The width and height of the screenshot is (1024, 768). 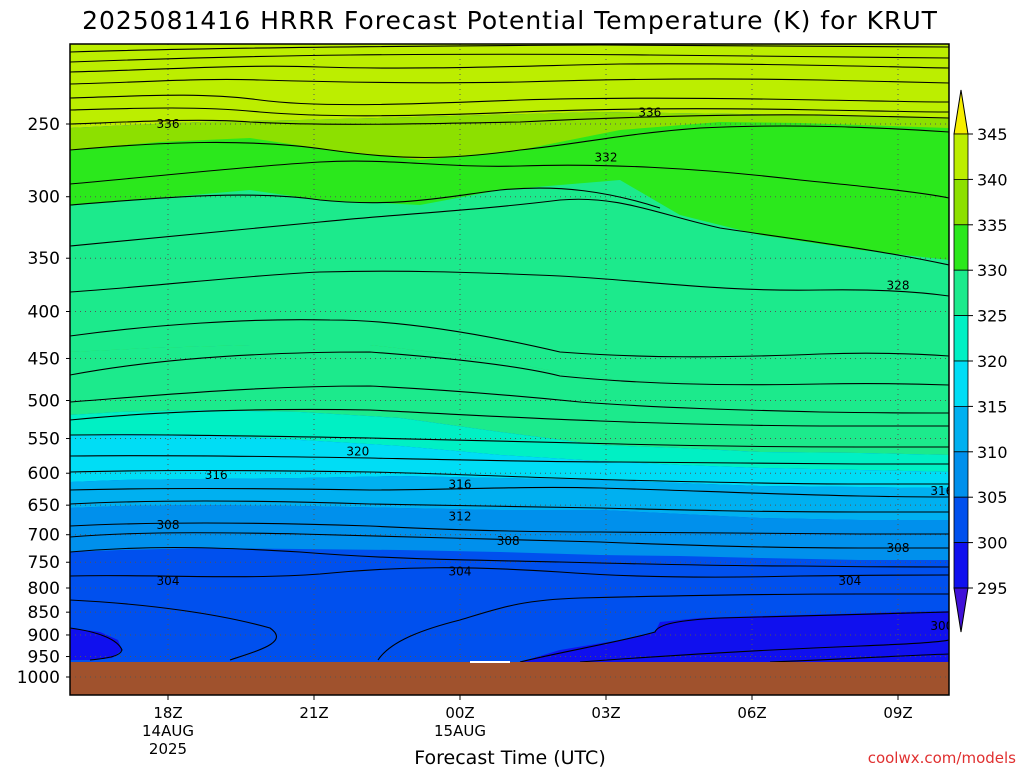 What do you see at coordinates (992, 225) in the screenshot?
I see `colorbar-label: 335` at bounding box center [992, 225].